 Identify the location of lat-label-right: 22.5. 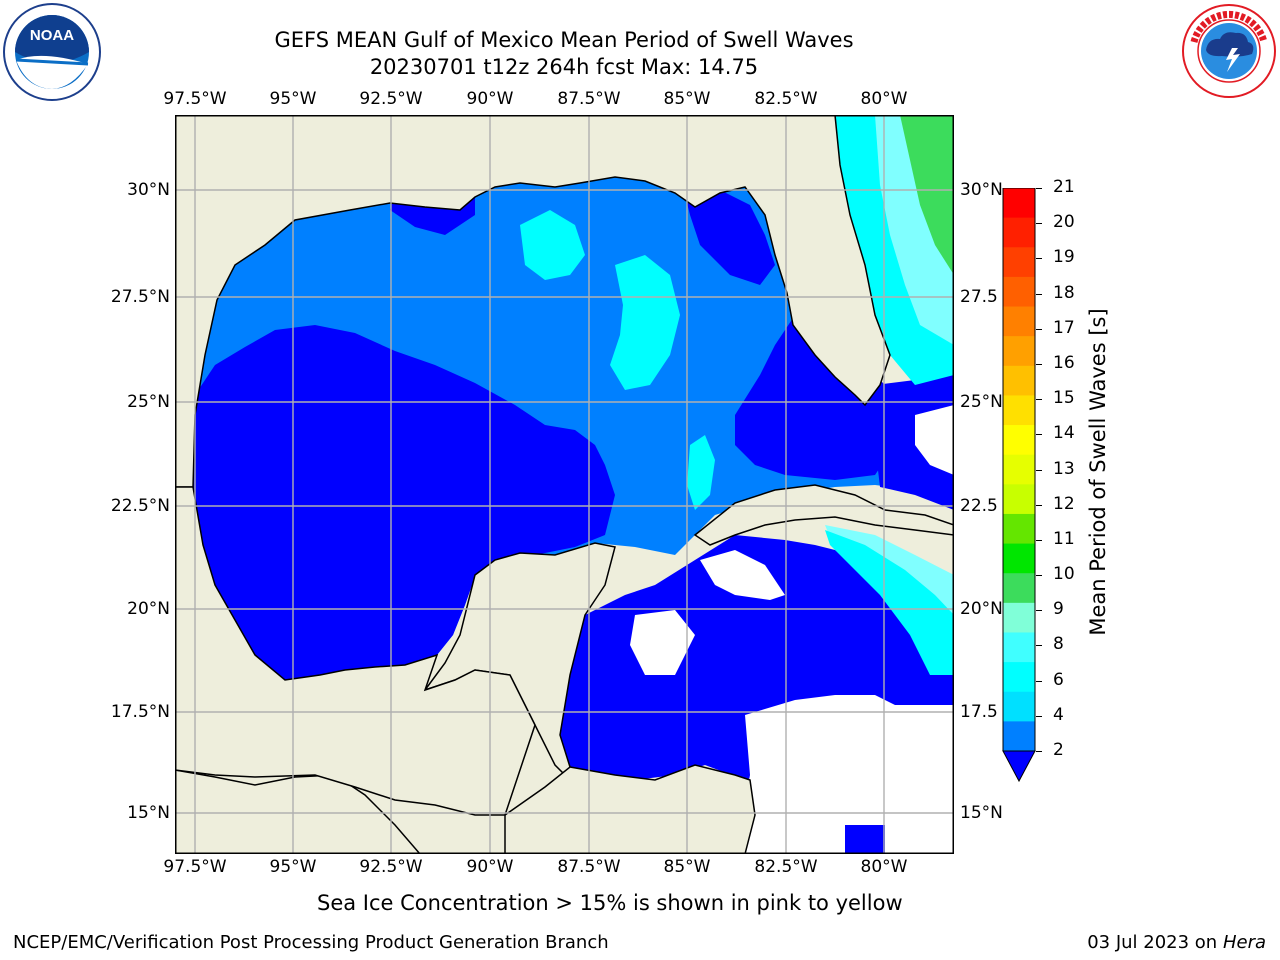
(979, 506).